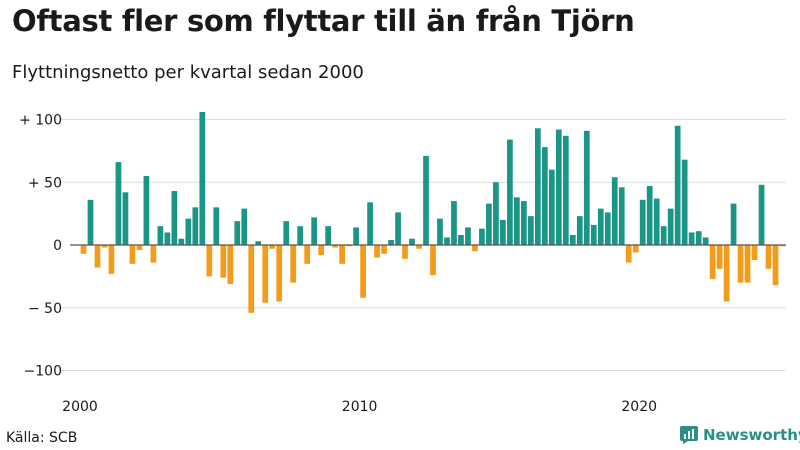  Describe the element at coordinates (40, 246) in the screenshot. I see `y-axis-ticks: + 100 + 50 0 − 50 −100` at that location.